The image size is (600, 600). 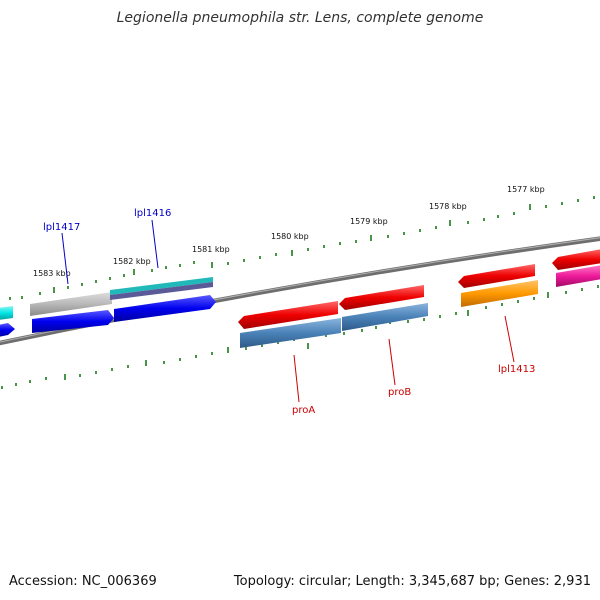 I want to click on scale-label-1583: 1583 kbp, so click(x=52, y=273).